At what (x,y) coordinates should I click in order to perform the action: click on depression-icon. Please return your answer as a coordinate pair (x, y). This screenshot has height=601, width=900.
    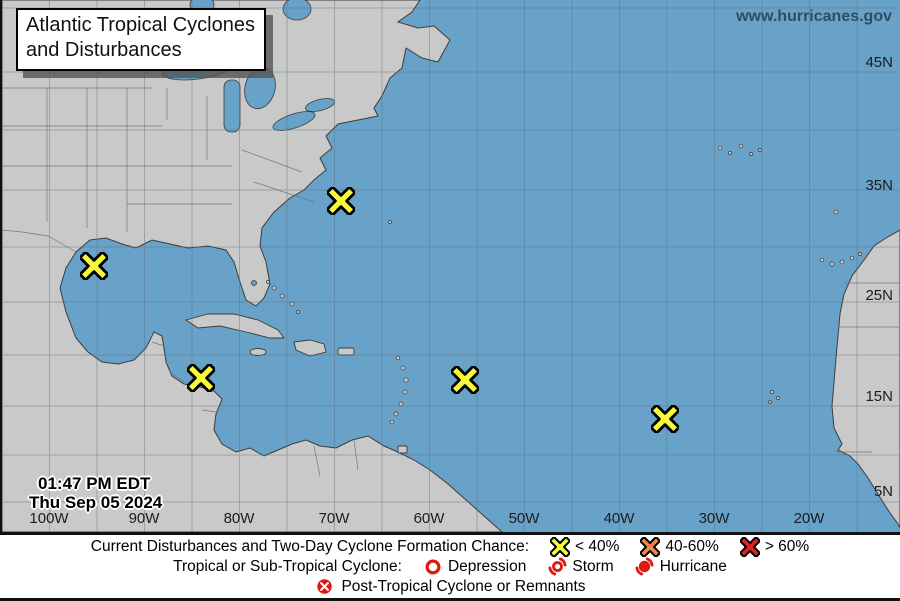
    Looking at the image, I should click on (433, 567).